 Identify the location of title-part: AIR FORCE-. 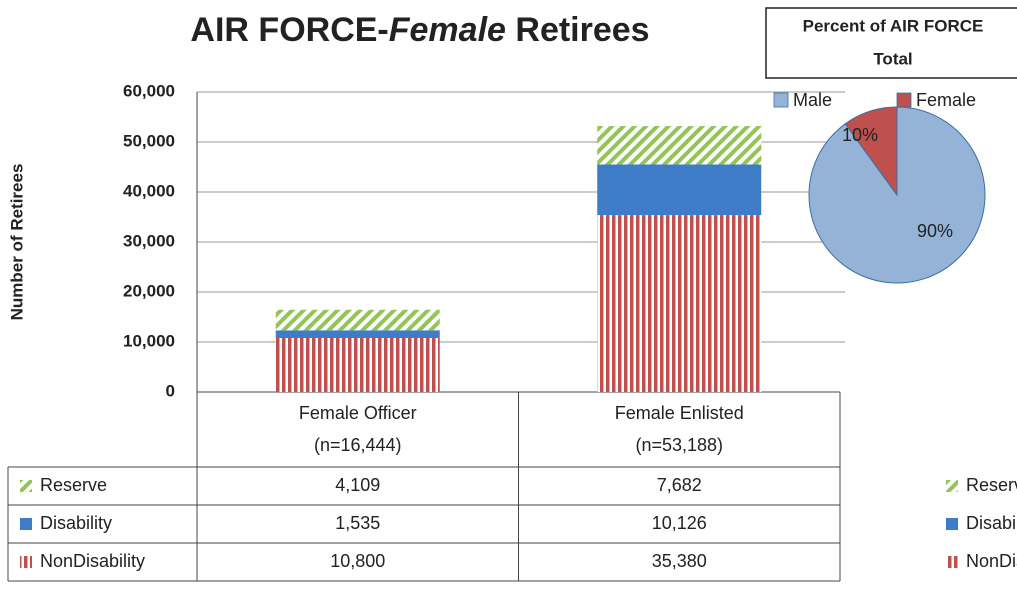
(289, 30).